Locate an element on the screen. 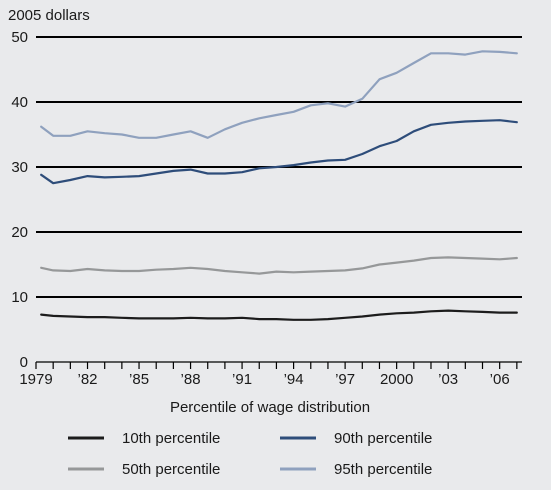  y-tick-label: 20 is located at coordinates (19, 232).